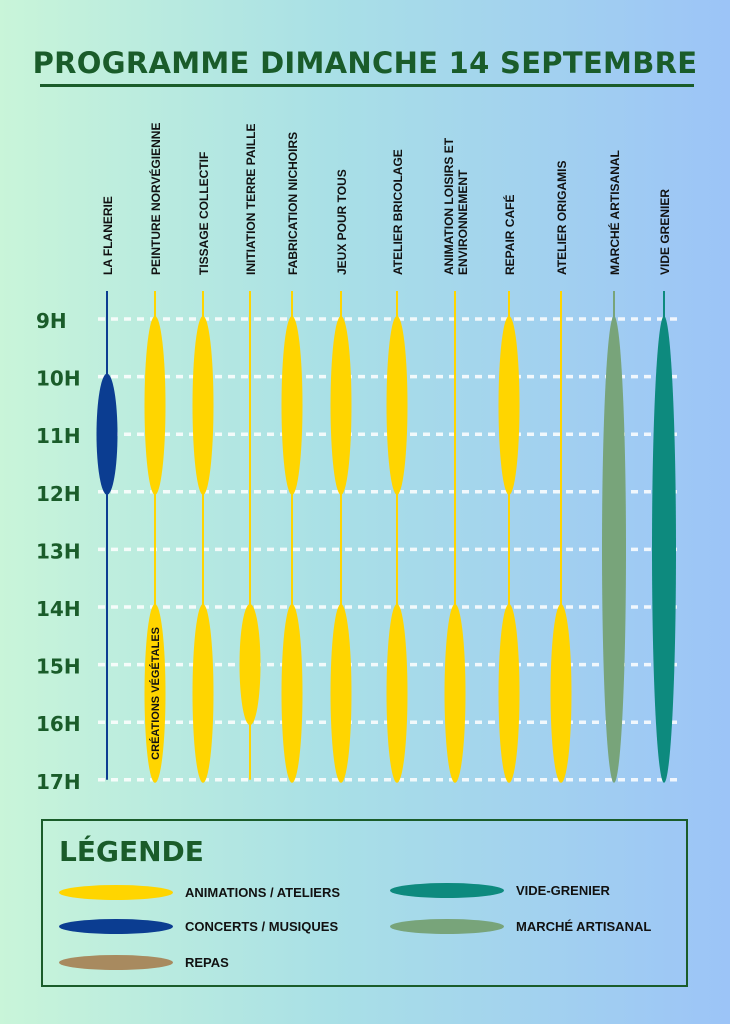 The image size is (730, 1024). I want to click on activity-header: ENVIRONNEMENT, so click(463, 222).